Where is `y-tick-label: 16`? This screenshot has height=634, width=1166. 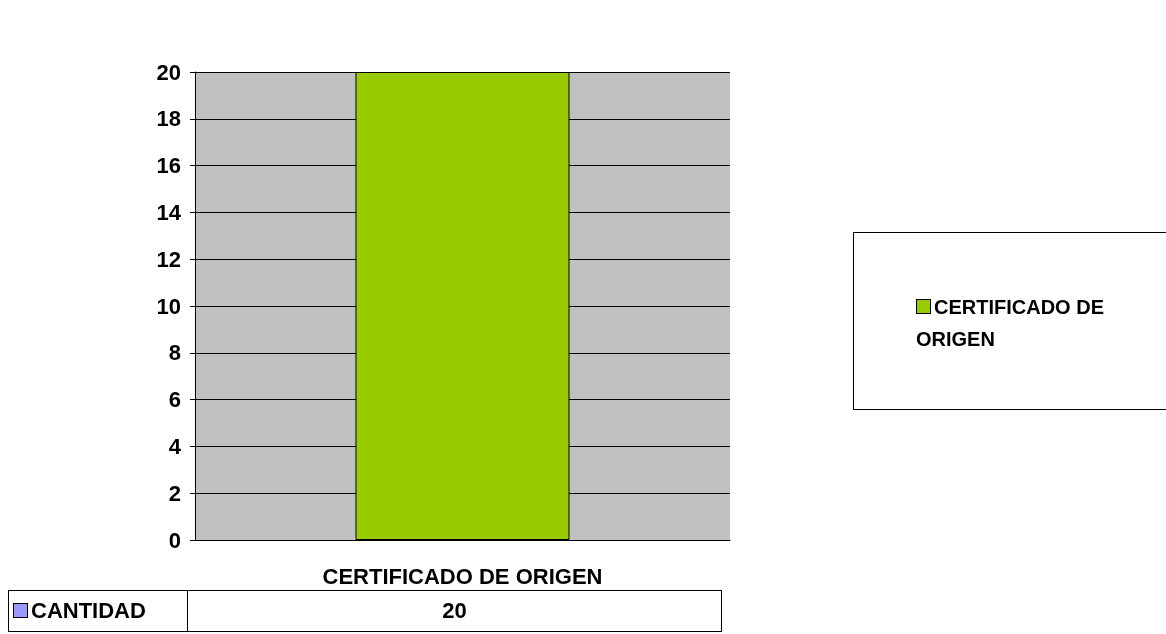
y-tick-label: 16 is located at coordinates (168, 166).